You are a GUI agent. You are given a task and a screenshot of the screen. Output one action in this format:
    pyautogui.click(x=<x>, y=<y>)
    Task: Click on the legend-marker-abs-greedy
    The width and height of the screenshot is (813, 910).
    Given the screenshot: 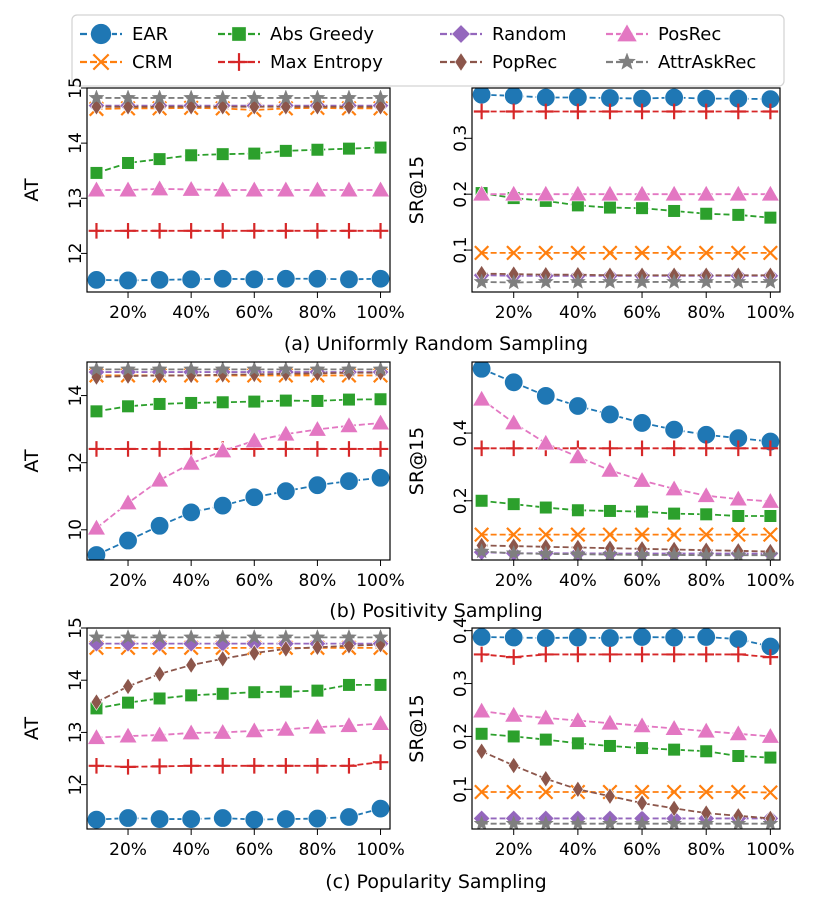 What is the action you would take?
    pyautogui.click(x=239, y=34)
    